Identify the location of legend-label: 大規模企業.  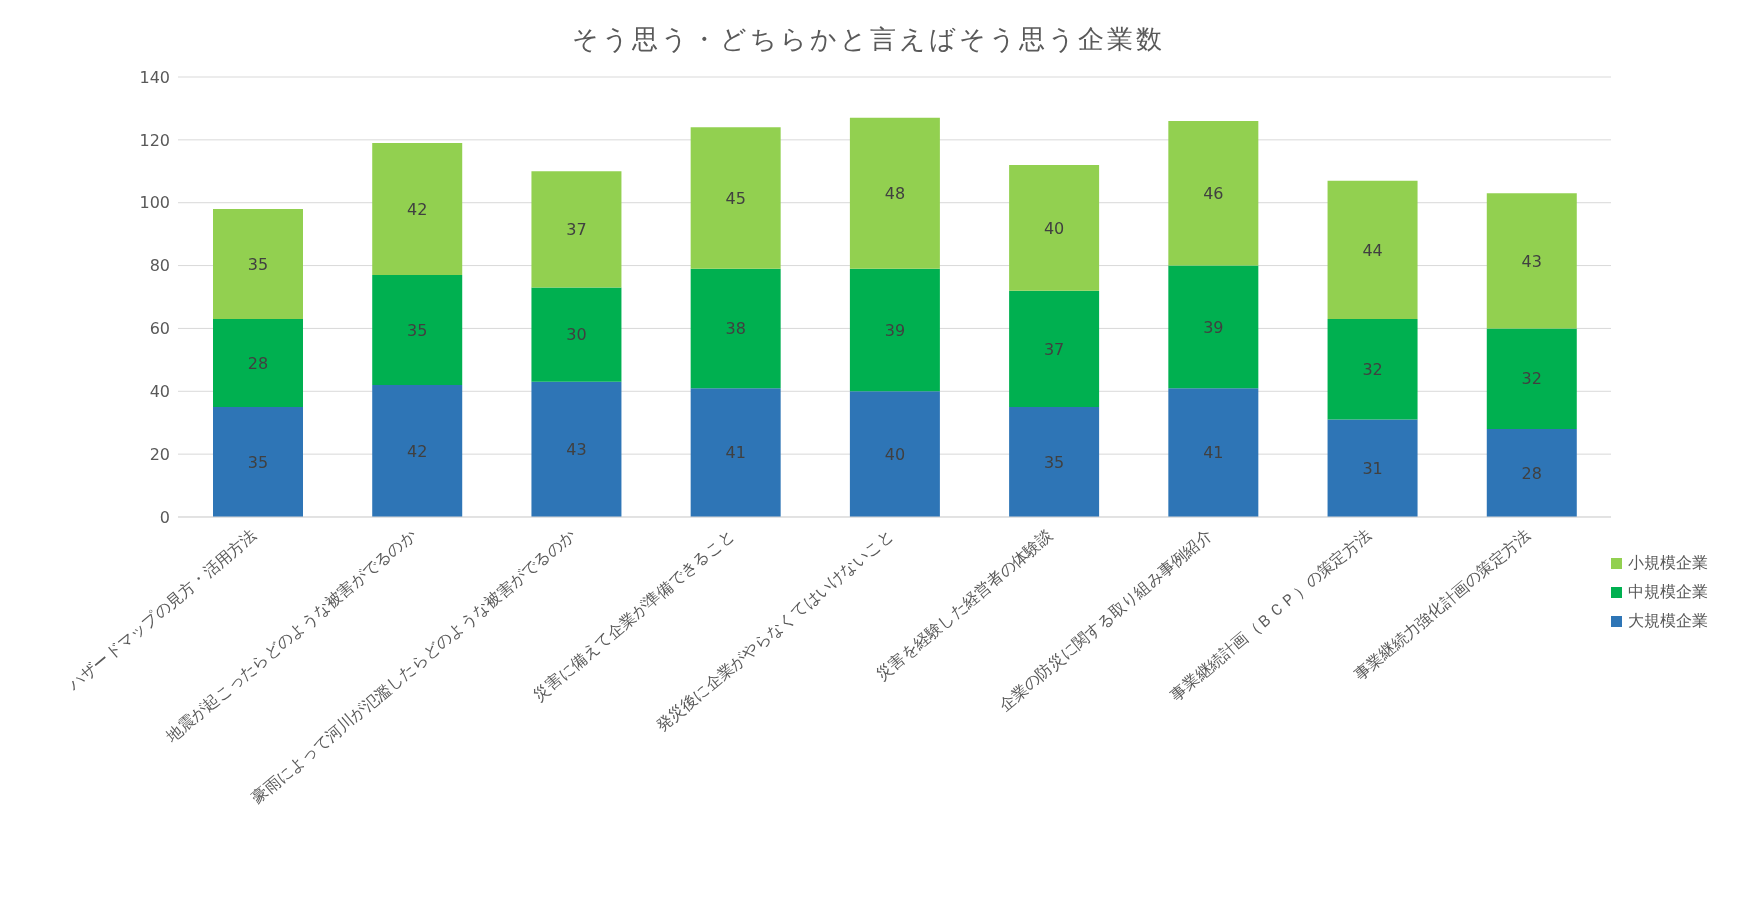
(1668, 621).